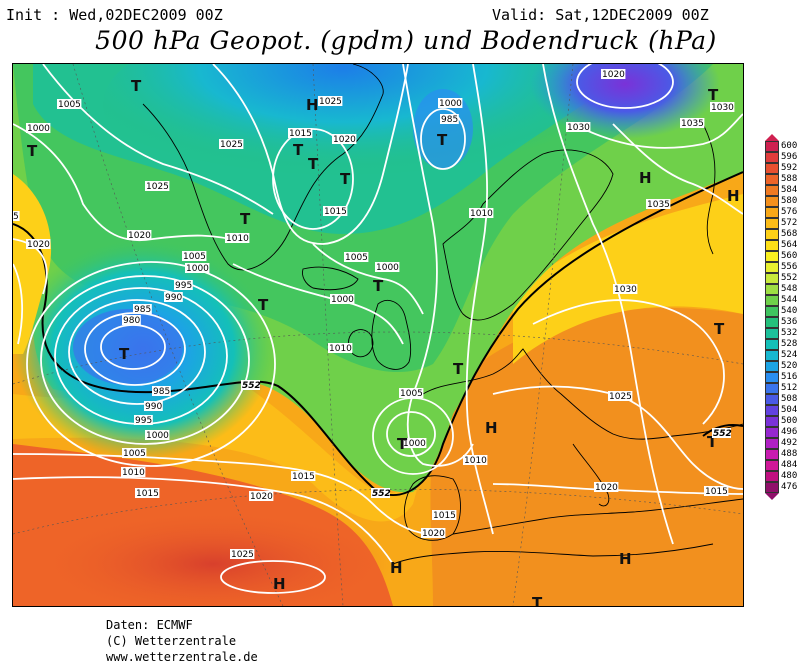 This screenshot has width=812, height=671. I want to click on legend-label: 588, so click(789, 179).